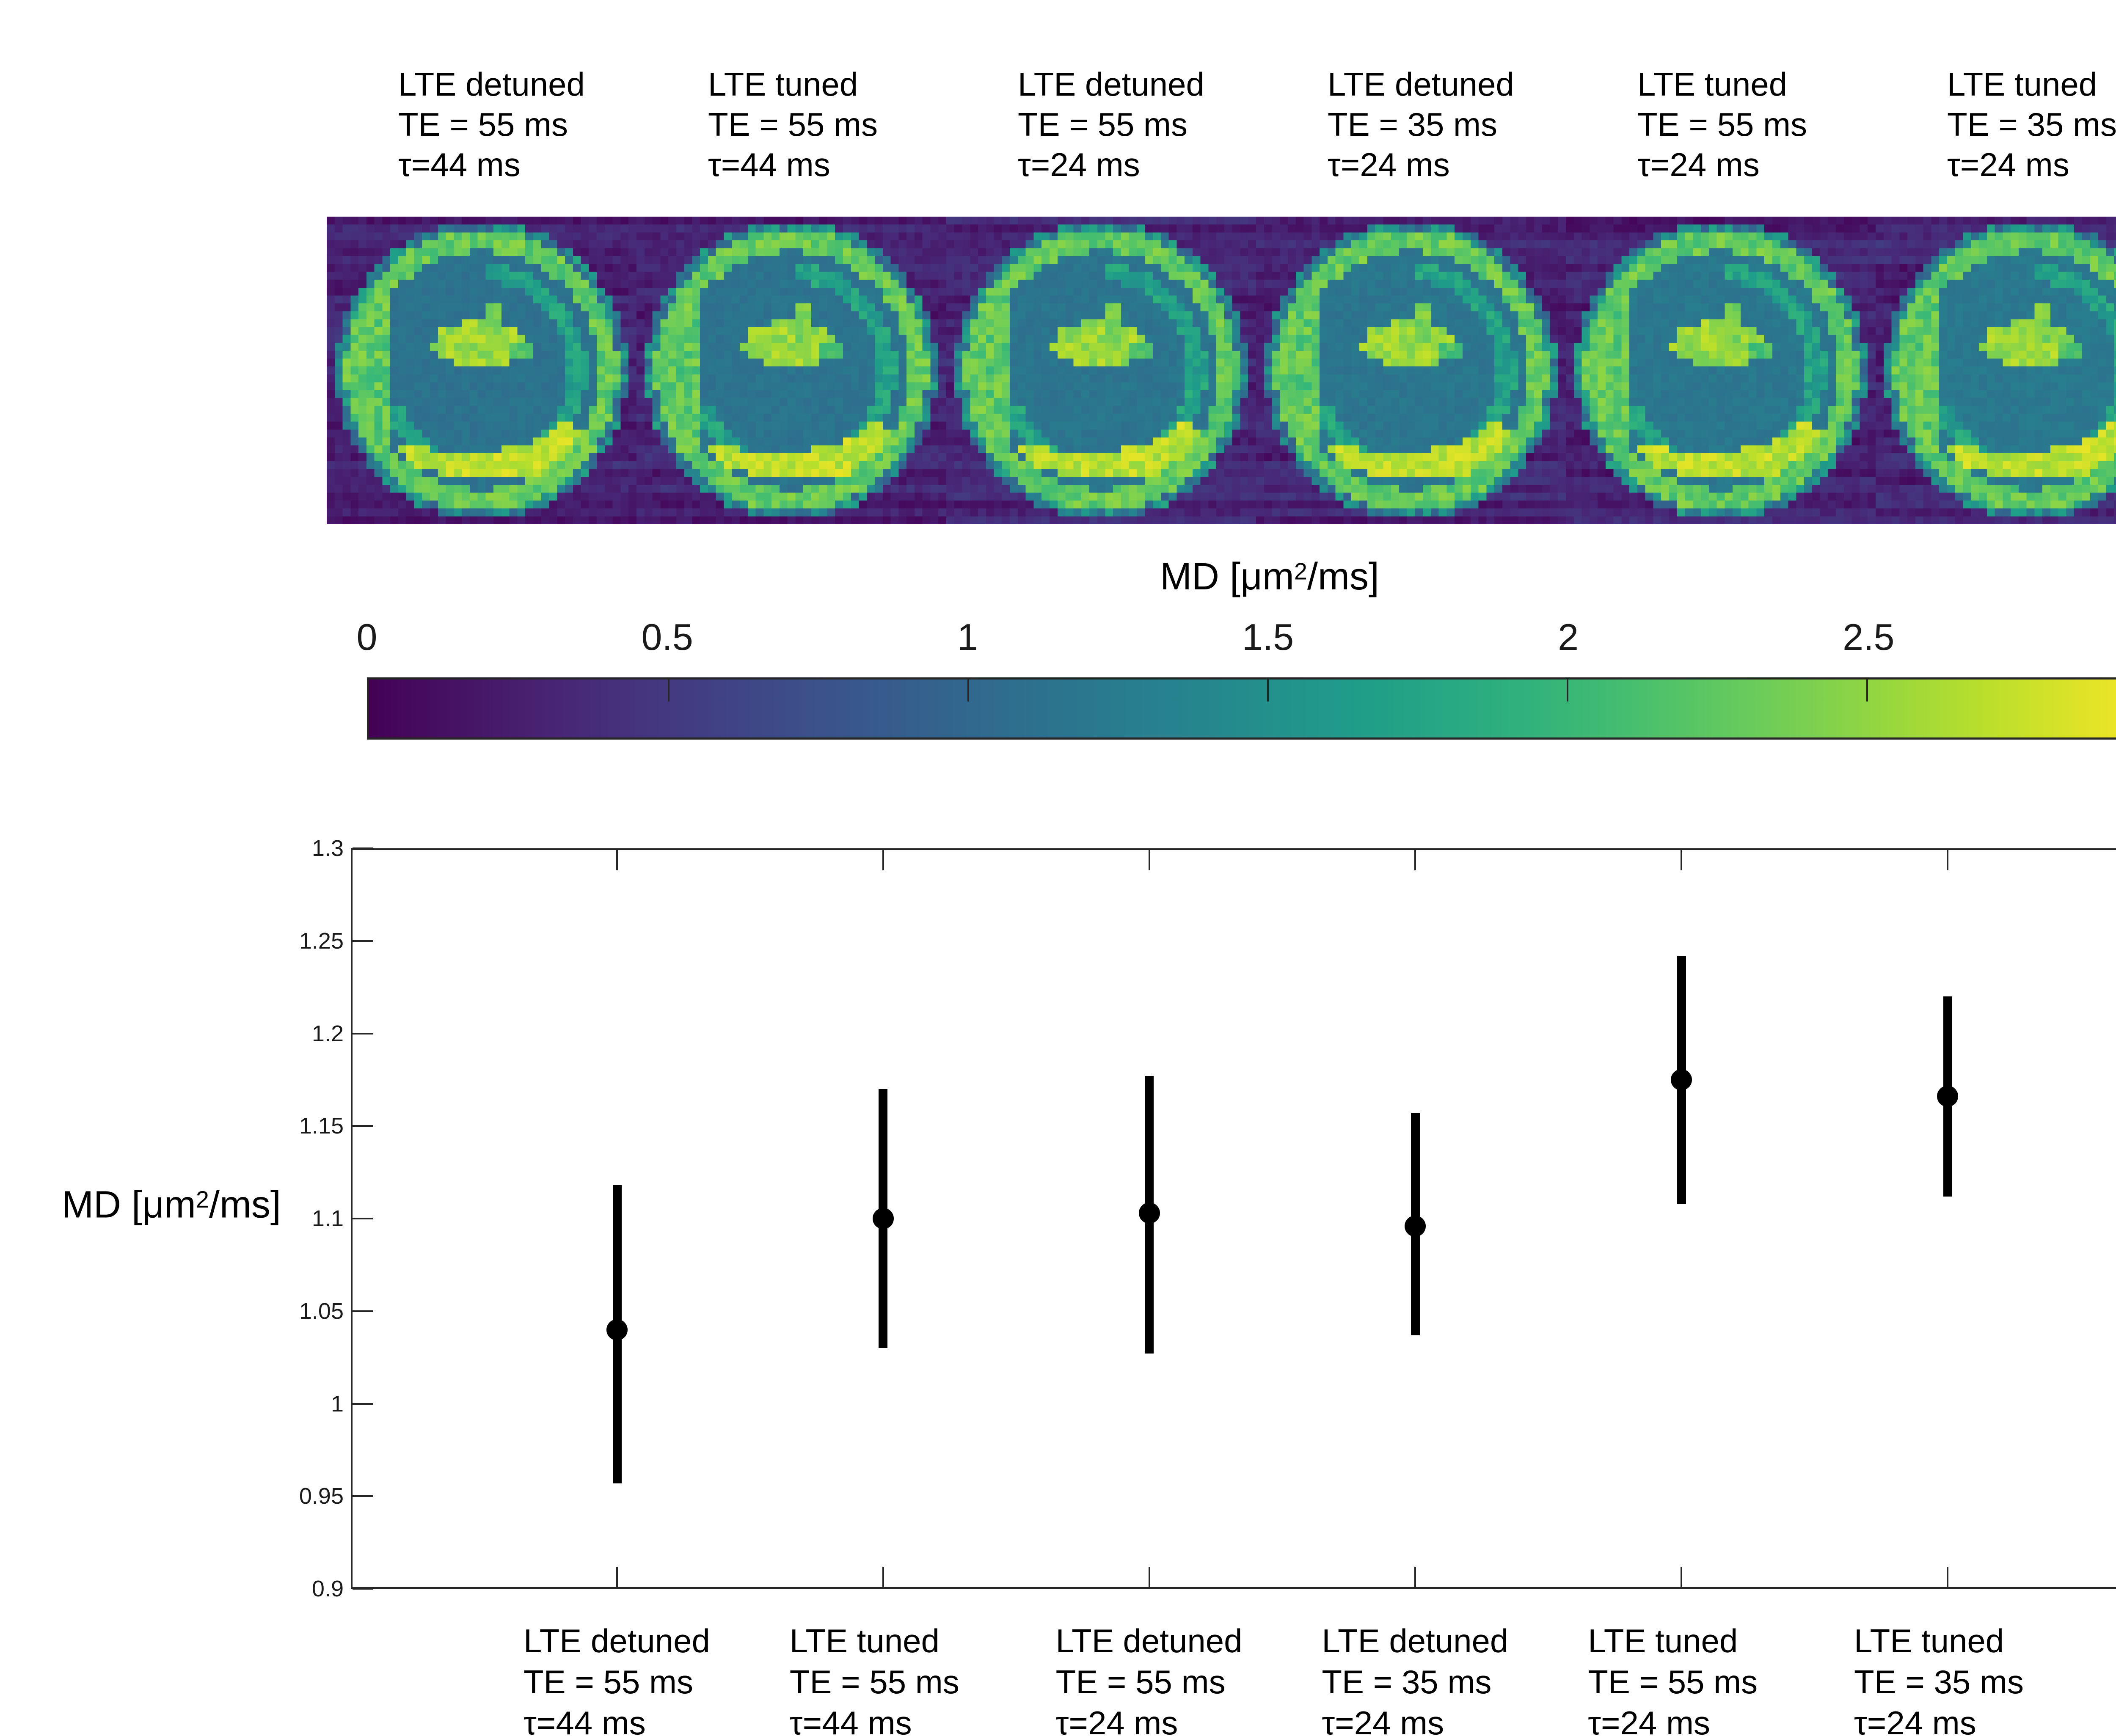 Image resolution: width=2116 pixels, height=1736 pixels. Describe the element at coordinates (327, 1588) in the screenshot. I see `y-axis-tick-label: 0.9` at that location.